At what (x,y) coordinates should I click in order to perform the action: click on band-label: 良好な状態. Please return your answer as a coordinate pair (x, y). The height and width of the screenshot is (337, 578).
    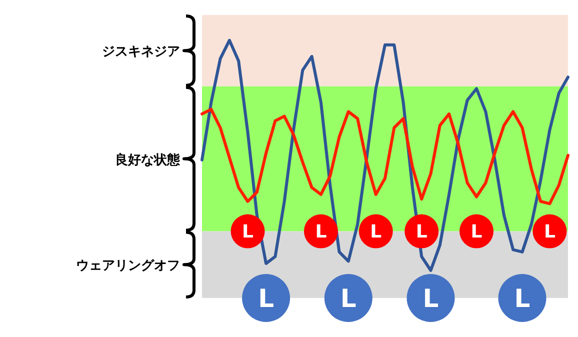
    Looking at the image, I should click on (148, 160).